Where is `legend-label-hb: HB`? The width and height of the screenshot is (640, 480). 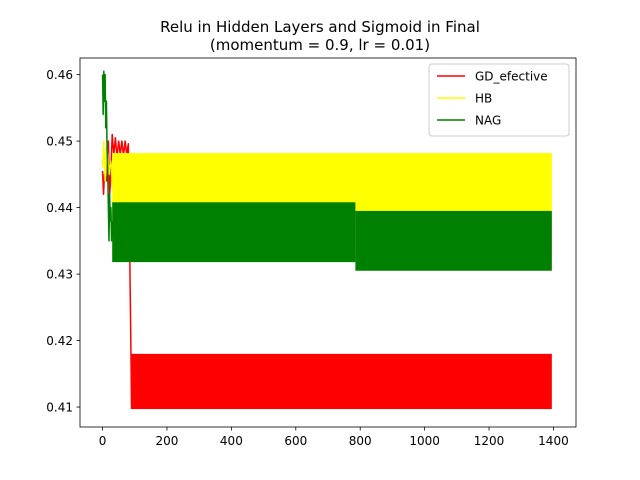
legend-label-hb: HB is located at coordinates (483, 99).